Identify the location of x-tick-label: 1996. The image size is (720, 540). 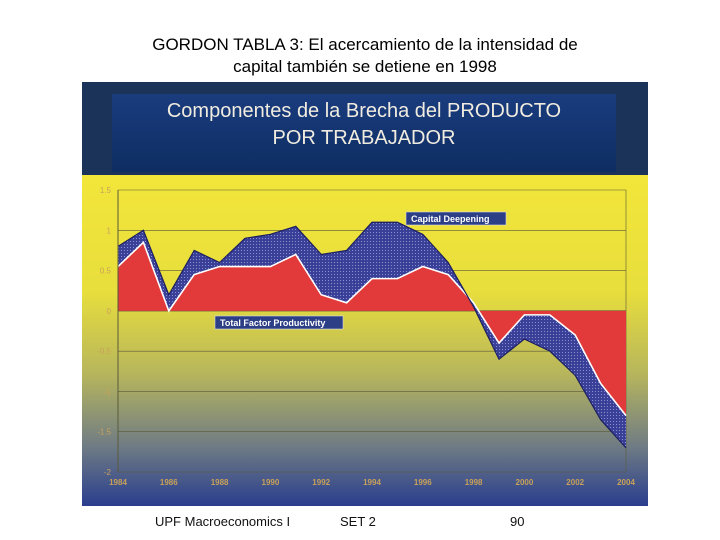
(423, 482).